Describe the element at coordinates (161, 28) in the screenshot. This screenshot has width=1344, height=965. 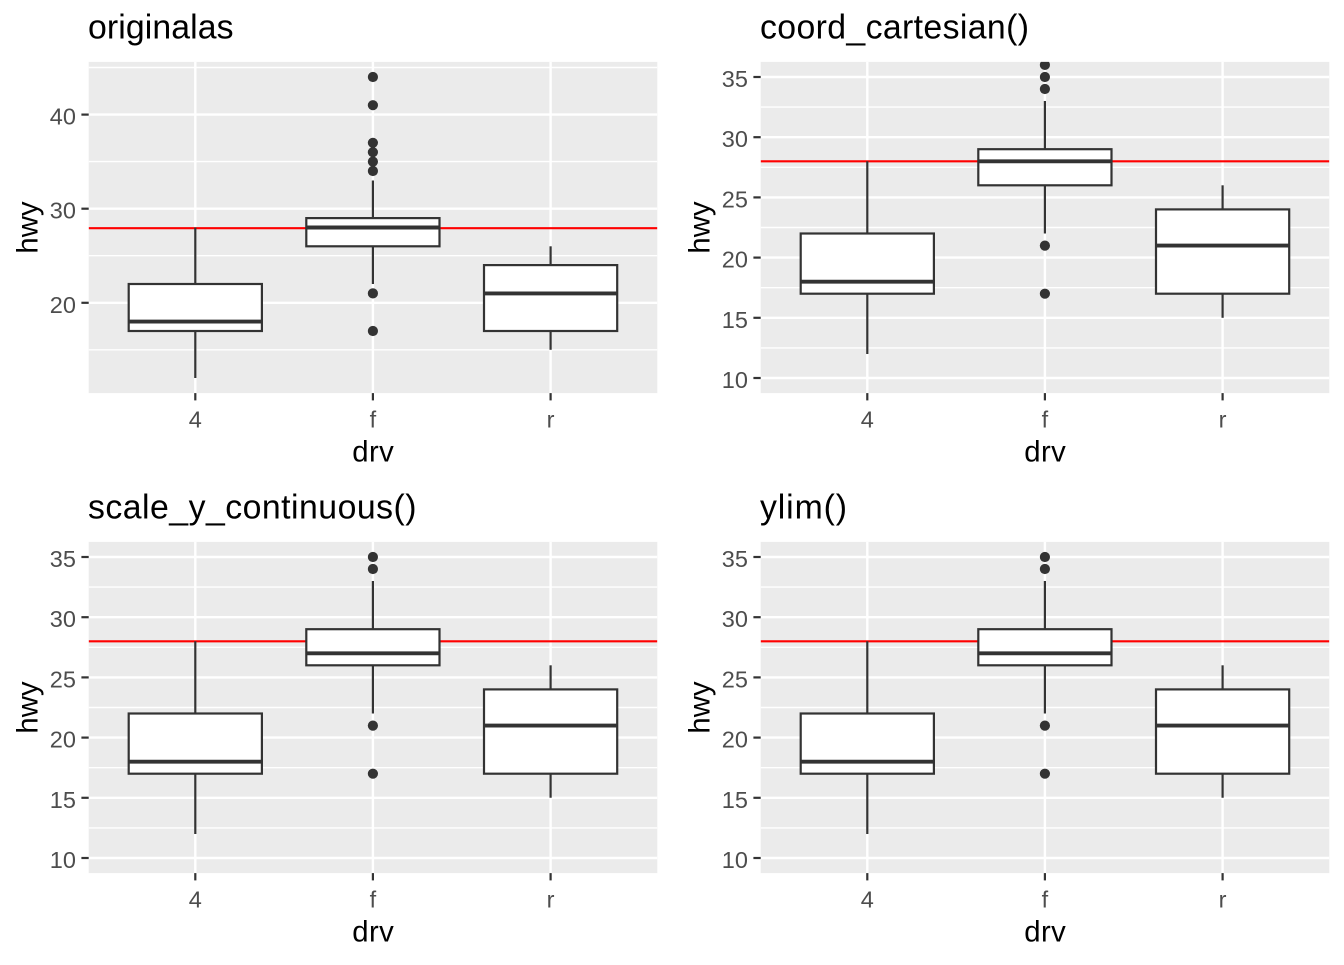
I see `svg-text: originalas` at that location.